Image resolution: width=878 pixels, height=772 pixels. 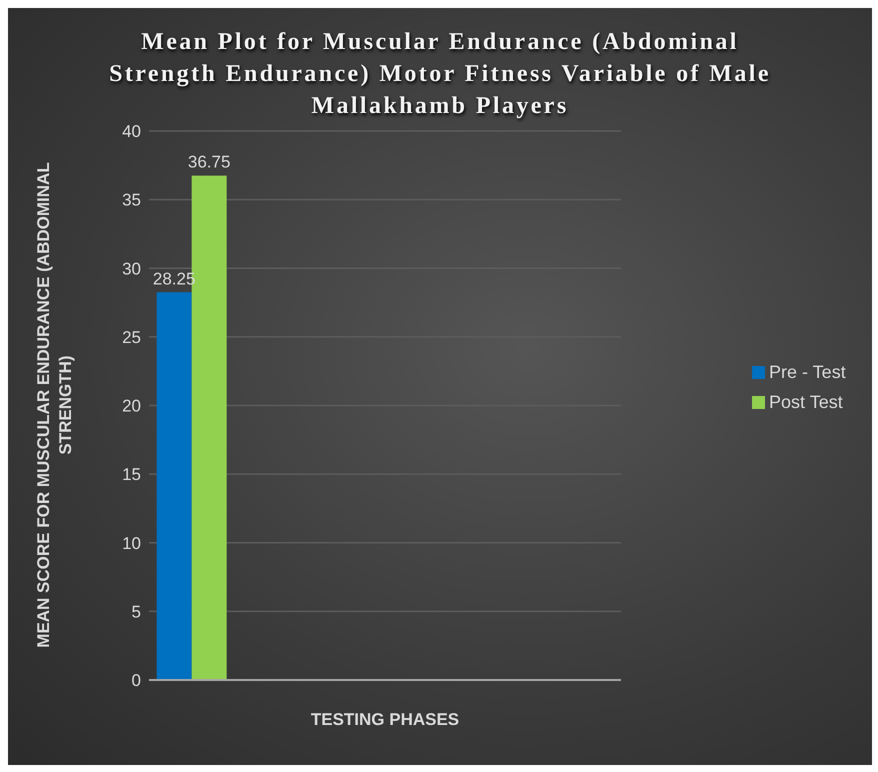 What do you see at coordinates (209, 162) in the screenshot?
I see `data-label: 36.75` at bounding box center [209, 162].